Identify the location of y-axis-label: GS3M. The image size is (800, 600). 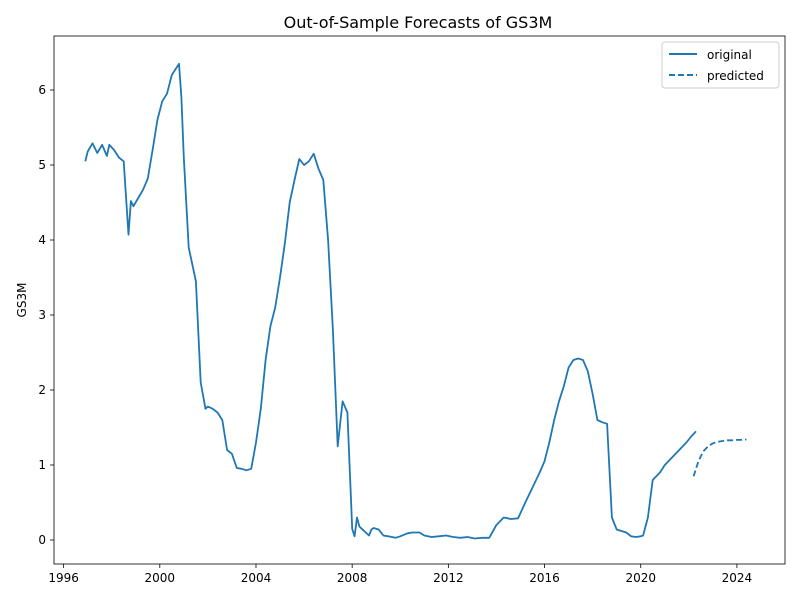
(22, 300).